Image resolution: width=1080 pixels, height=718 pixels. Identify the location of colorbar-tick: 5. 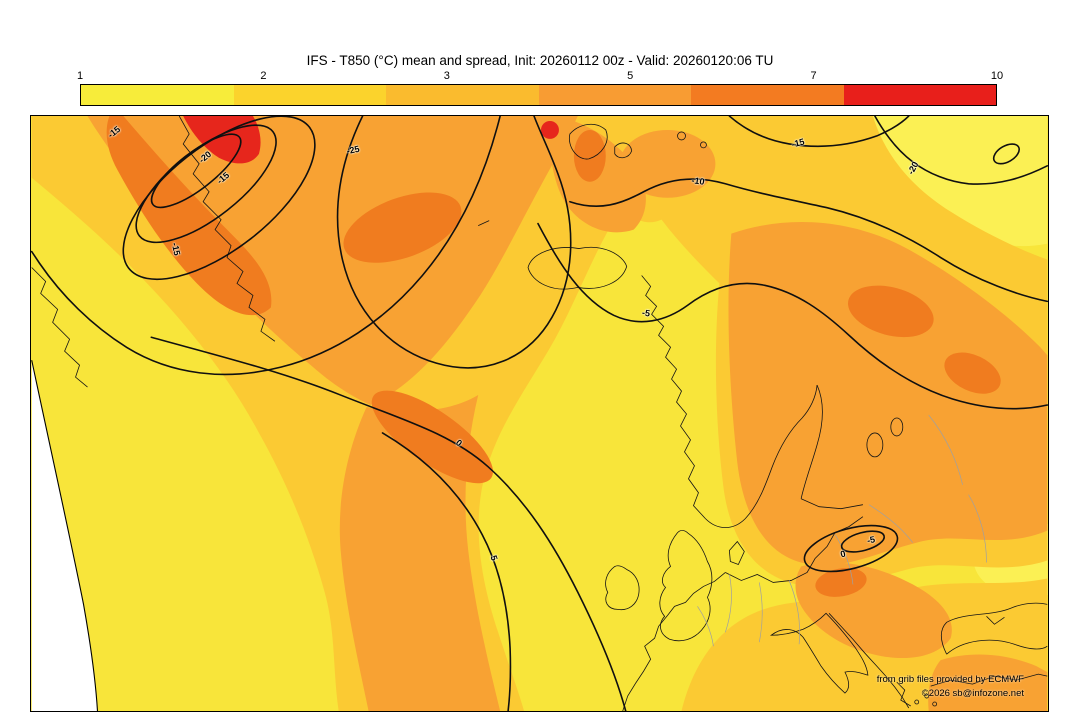
(630, 76).